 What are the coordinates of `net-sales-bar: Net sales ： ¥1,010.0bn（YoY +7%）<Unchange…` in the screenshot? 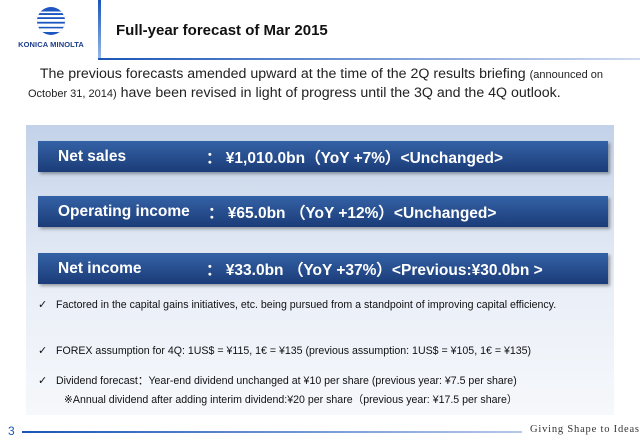 It's located at (323, 156).